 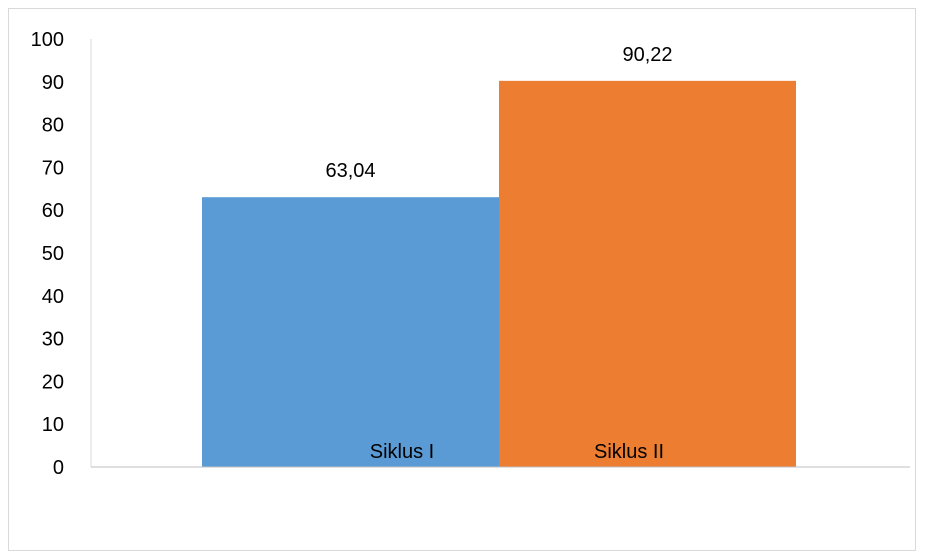 I want to click on y-tick-label: 70, so click(x=53, y=168).